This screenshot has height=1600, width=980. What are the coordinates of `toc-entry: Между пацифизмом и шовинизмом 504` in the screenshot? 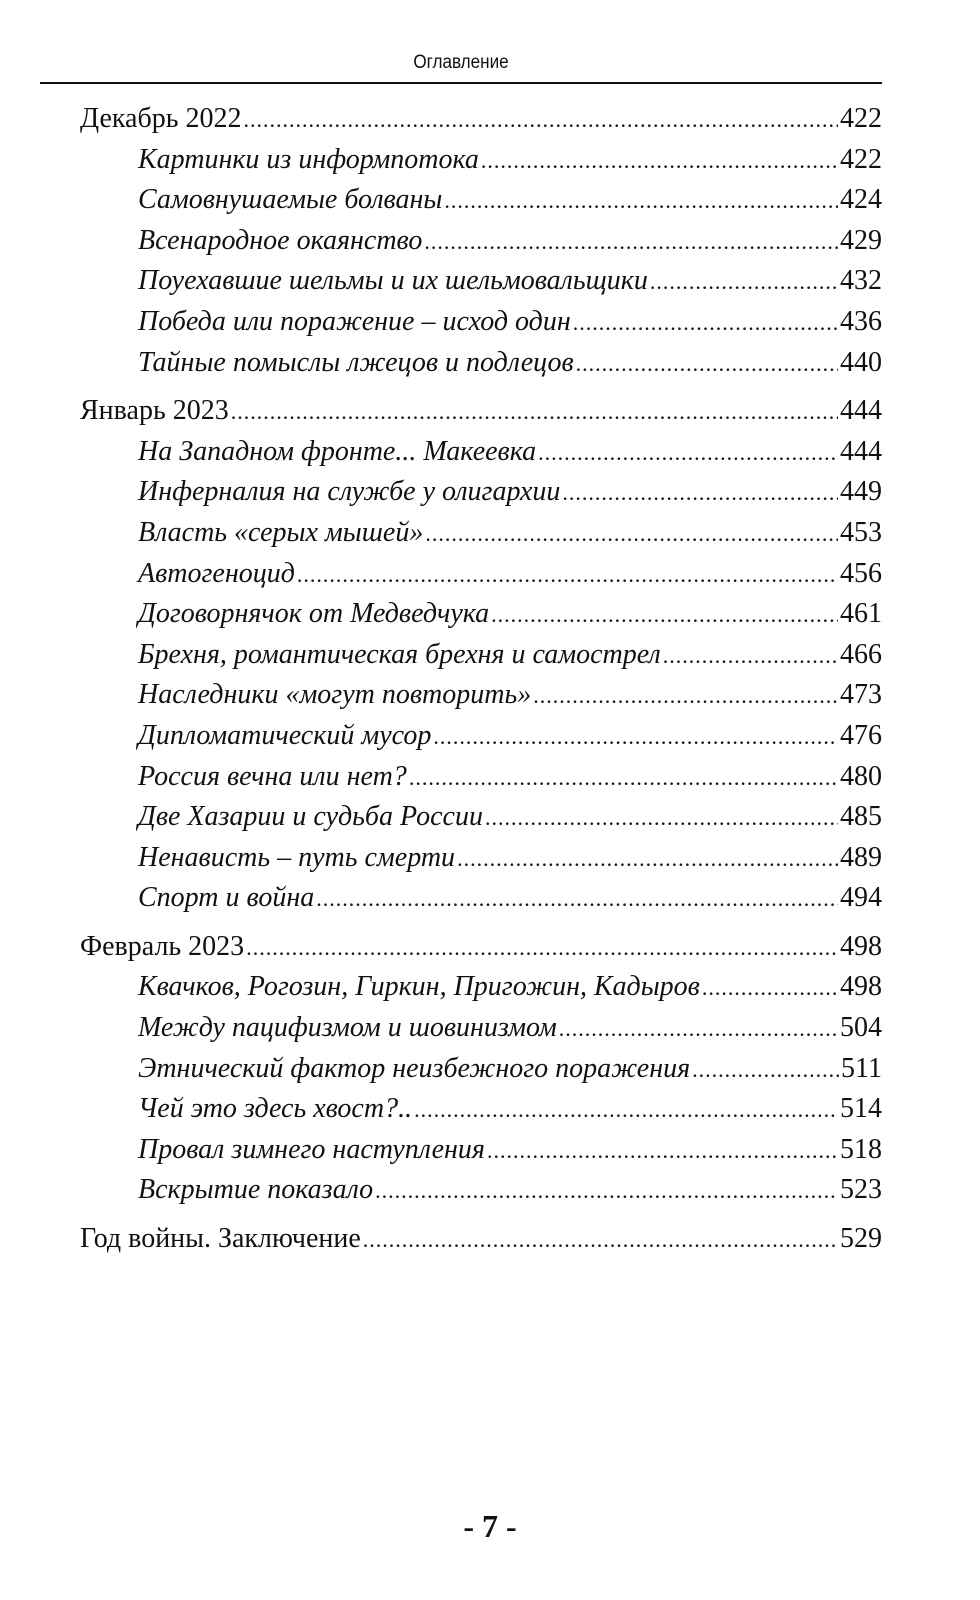 It's located at (481, 1028).